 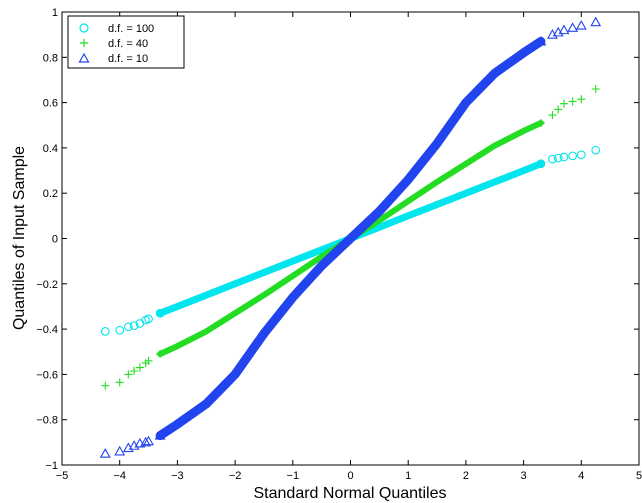 I want to click on legend: d.f. = 100 d.f. = 40 d.f. = 10, so click(x=126, y=42).